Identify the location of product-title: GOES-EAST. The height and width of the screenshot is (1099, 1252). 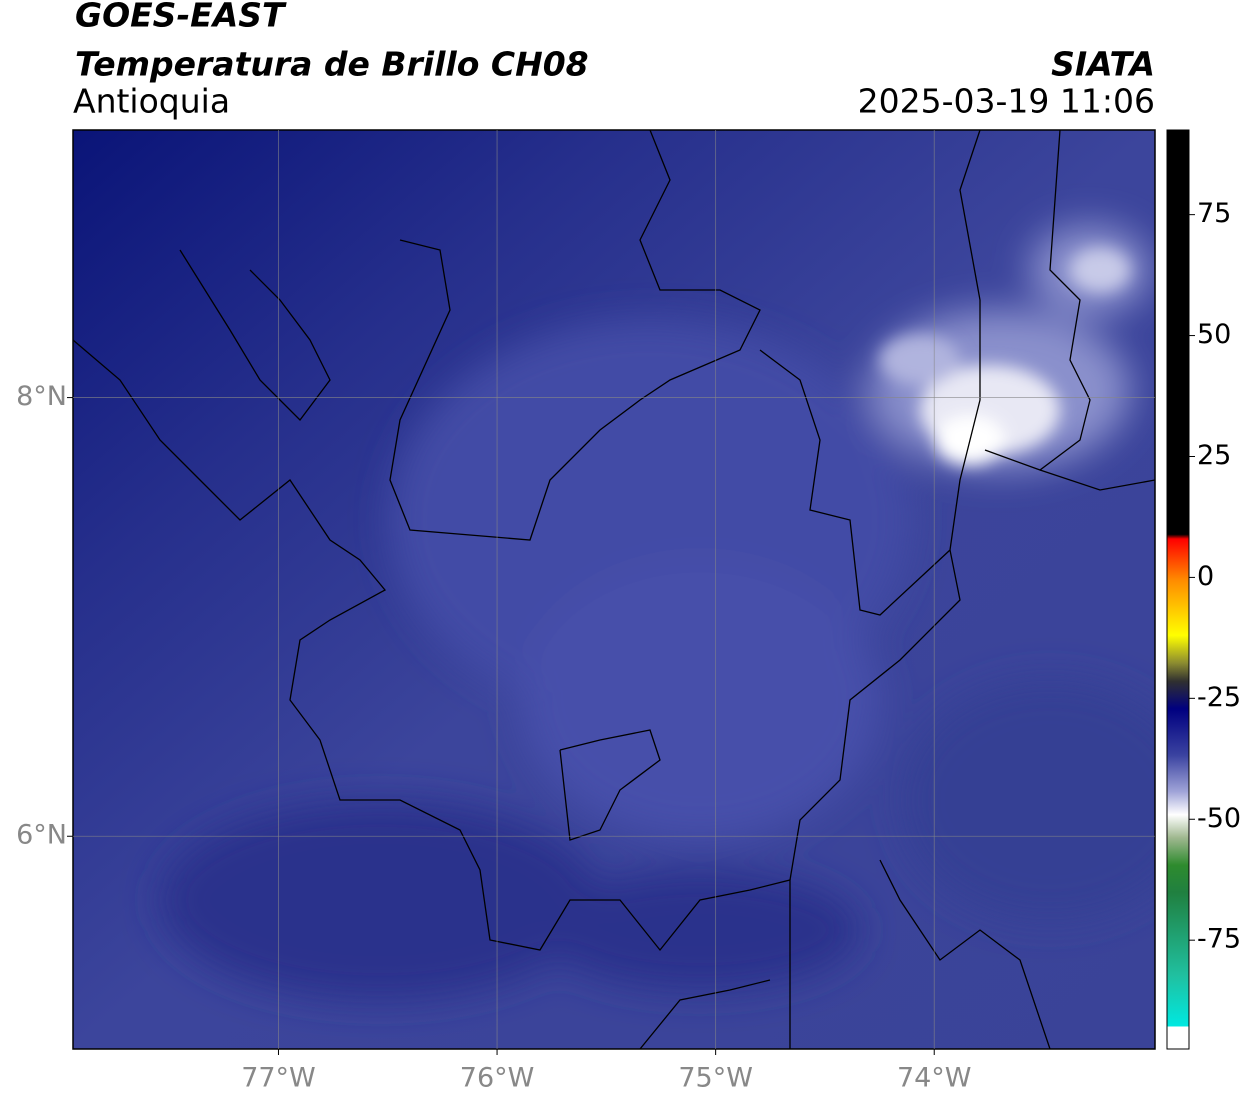
(181, 17).